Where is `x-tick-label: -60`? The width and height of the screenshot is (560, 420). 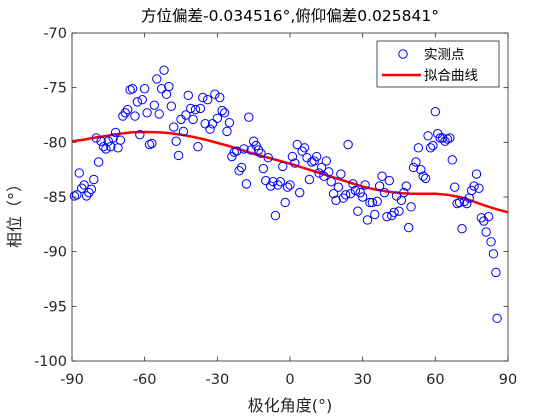
x-tick-label: -60 is located at coordinates (145, 380).